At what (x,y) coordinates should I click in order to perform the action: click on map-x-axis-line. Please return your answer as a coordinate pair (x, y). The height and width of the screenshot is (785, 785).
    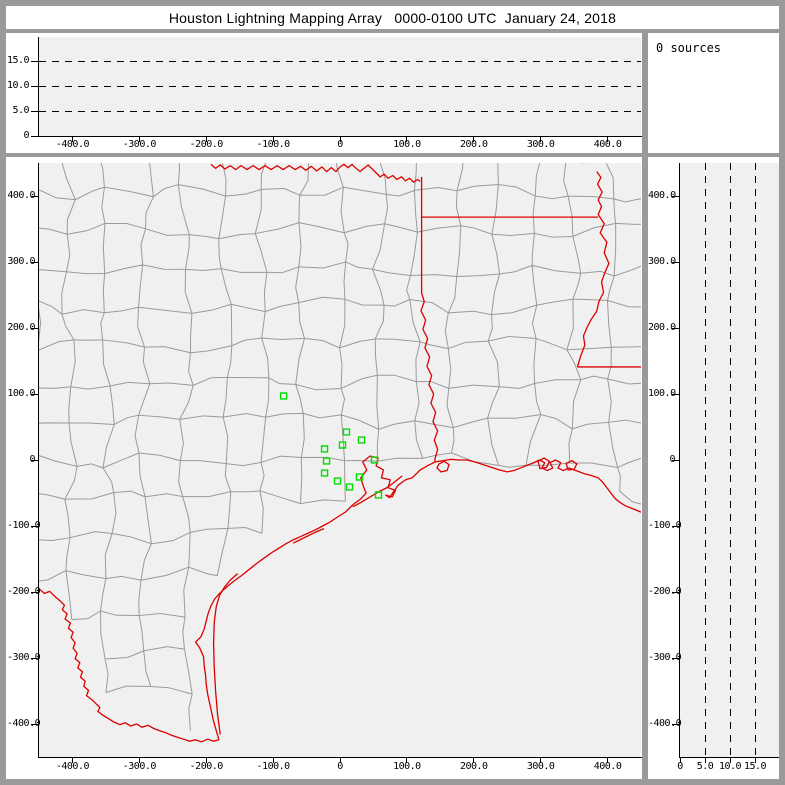
    Looking at the image, I should click on (340, 757).